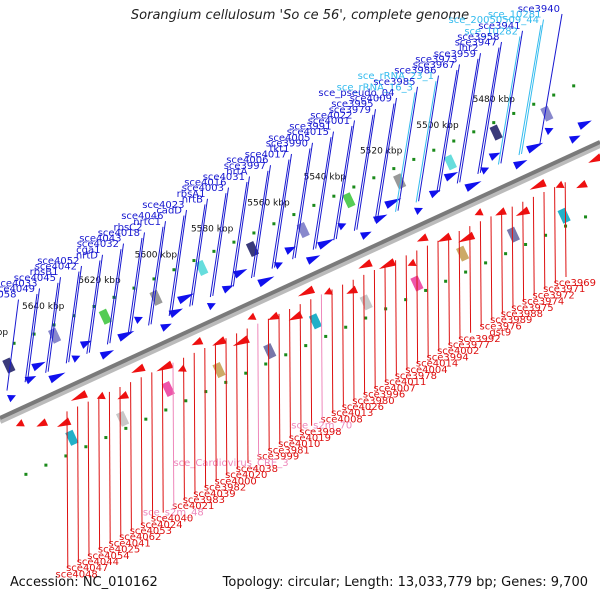  Describe the element at coordinates (564, 289) in the screenshot. I see `gene-label-bottom: sce3971` at that location.